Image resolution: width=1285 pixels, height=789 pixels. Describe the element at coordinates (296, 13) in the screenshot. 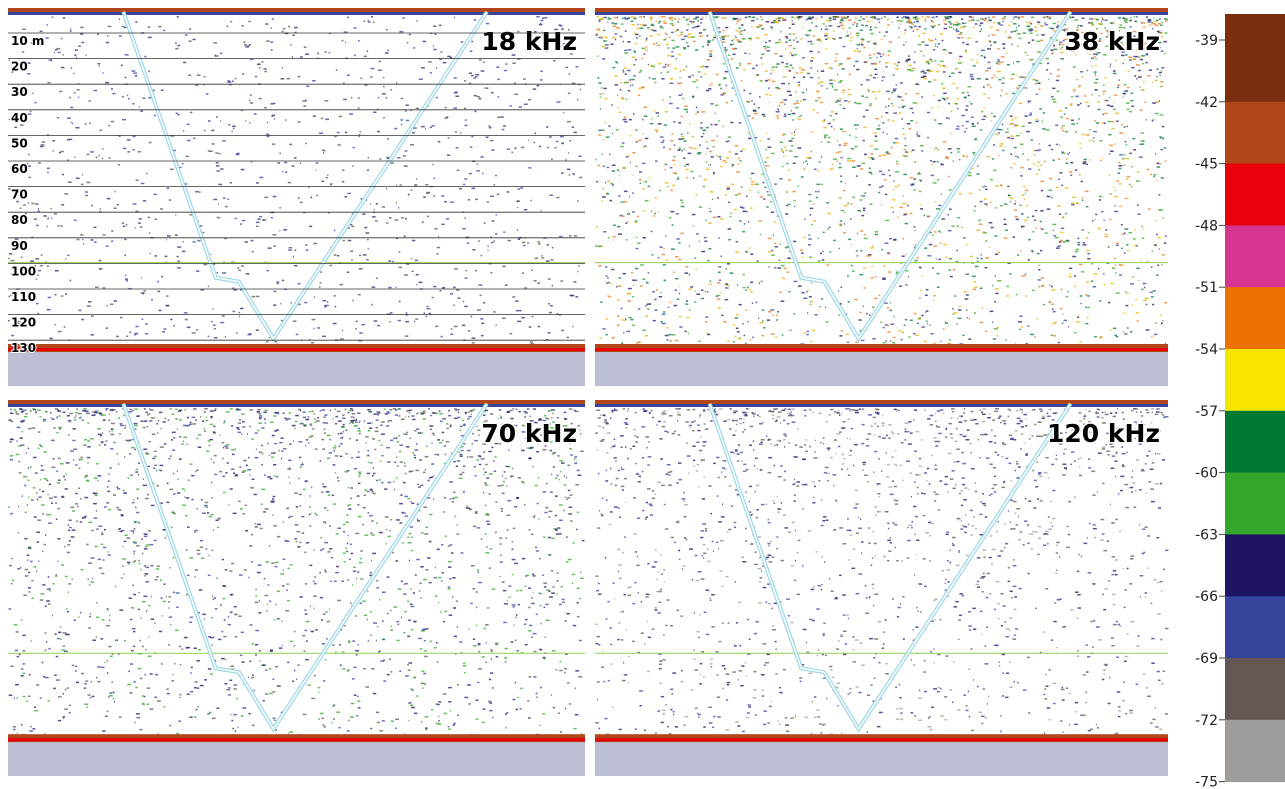

I see `surface-band` at that location.